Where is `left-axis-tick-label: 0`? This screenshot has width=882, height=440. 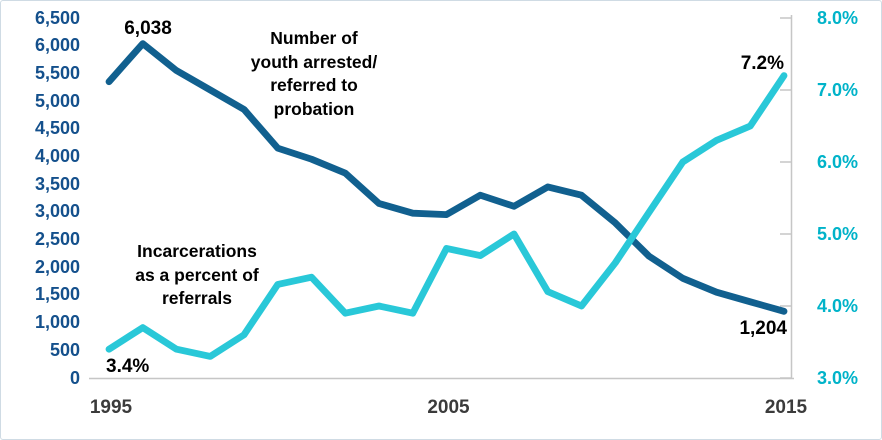
left-axis-tick-label: 0 is located at coordinates (74, 377).